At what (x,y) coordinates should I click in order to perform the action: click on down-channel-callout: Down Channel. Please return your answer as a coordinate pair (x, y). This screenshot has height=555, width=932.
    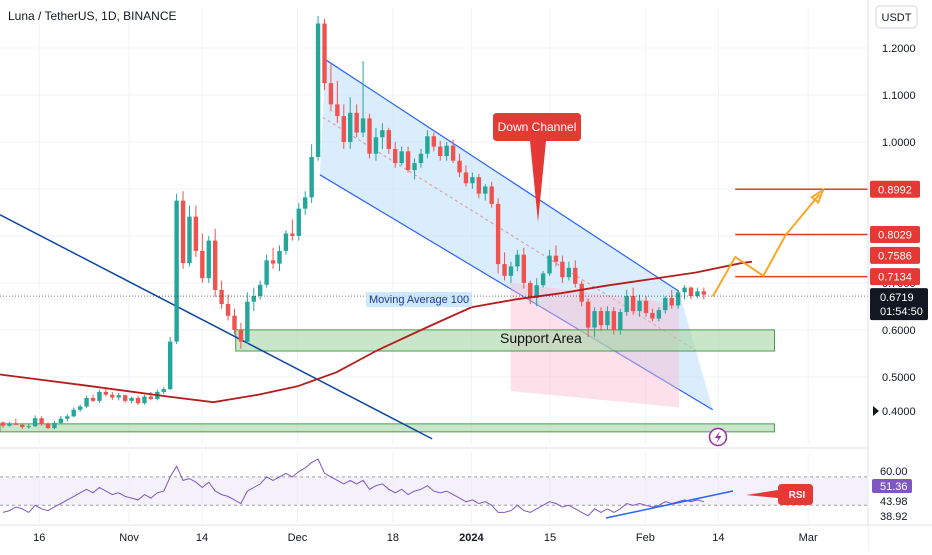
    Looking at the image, I should click on (537, 167).